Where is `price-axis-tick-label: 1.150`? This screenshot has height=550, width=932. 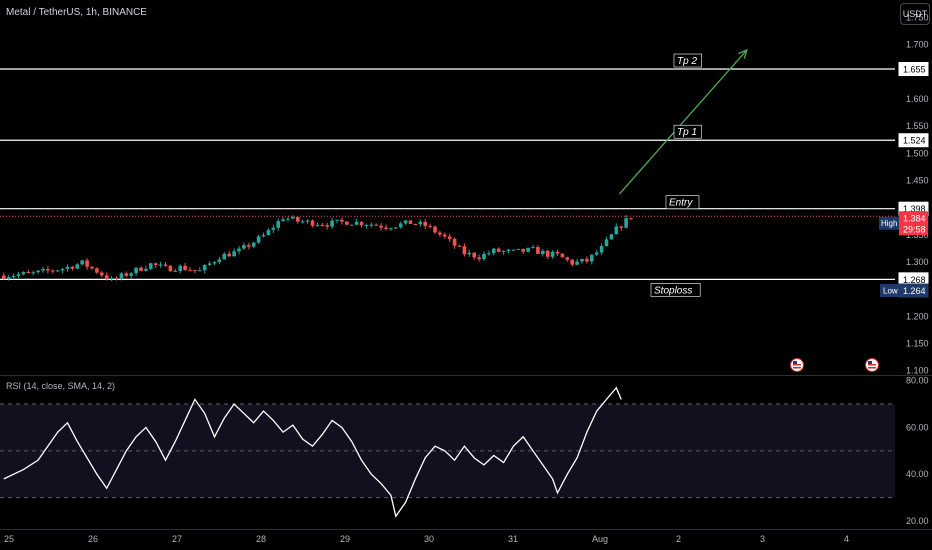
price-axis-tick-label: 1.150 is located at coordinates (917, 343).